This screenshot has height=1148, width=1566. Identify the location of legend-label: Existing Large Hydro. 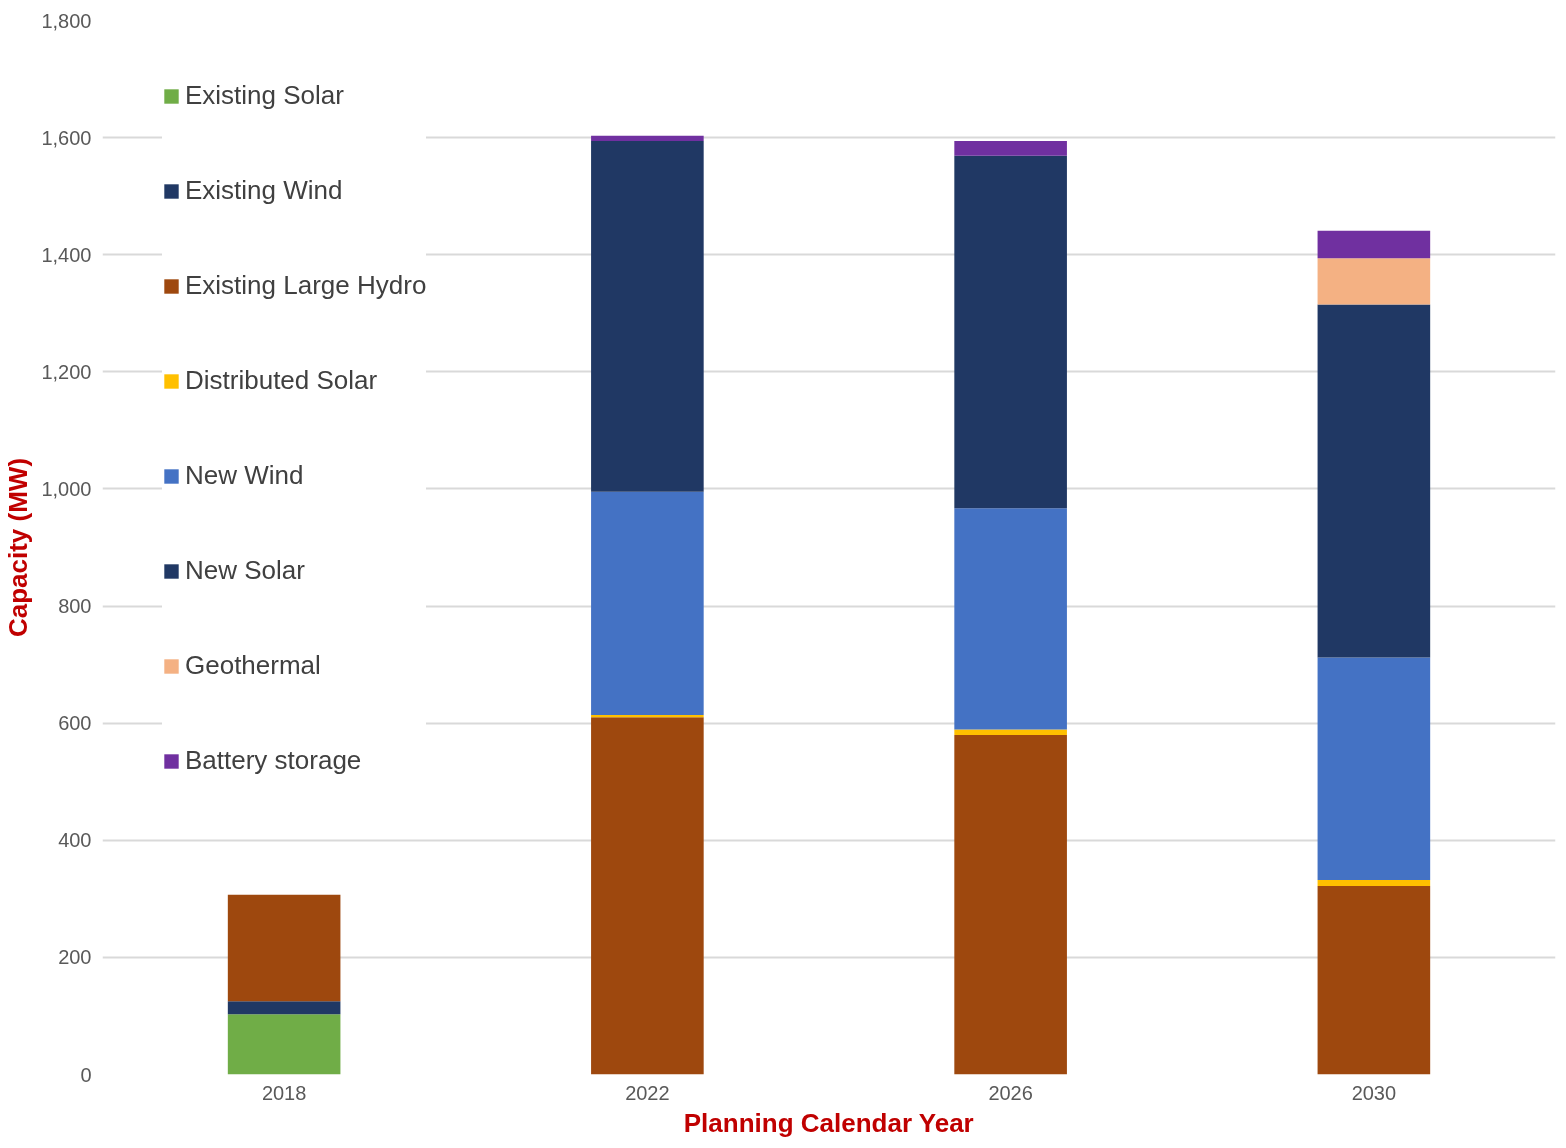
(306, 285).